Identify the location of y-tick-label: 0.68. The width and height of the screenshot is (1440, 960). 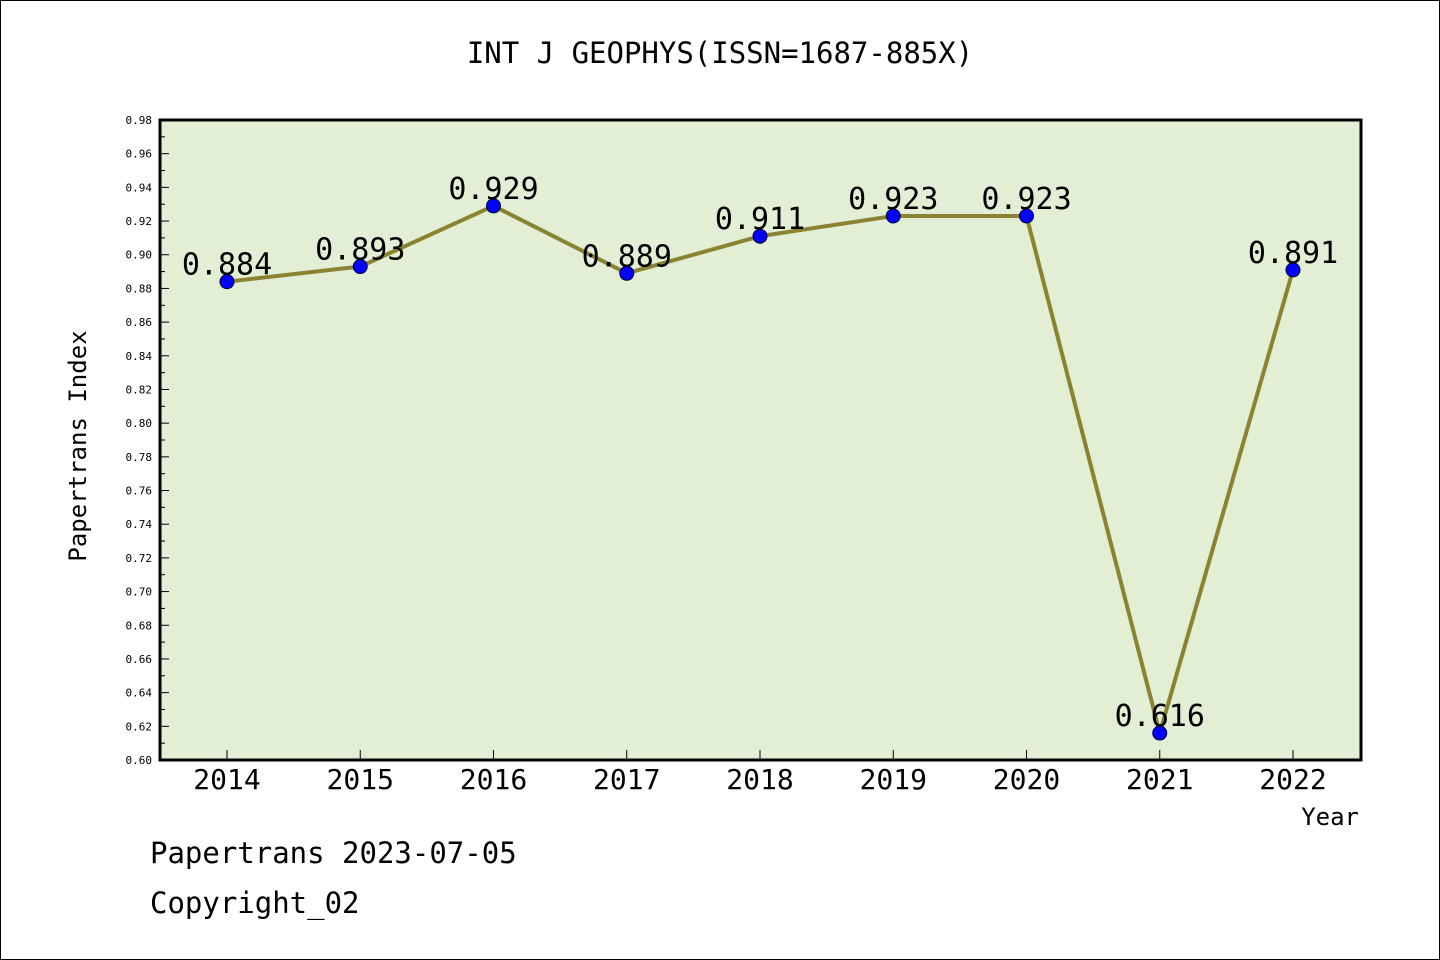
(139, 625).